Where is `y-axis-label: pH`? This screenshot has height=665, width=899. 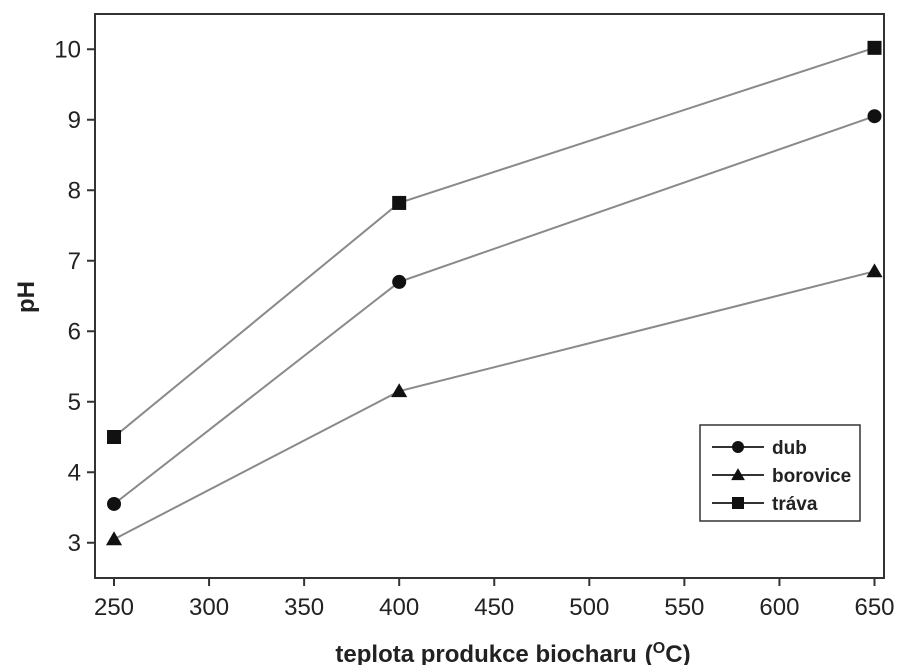 y-axis-label: pH is located at coordinates (26, 297).